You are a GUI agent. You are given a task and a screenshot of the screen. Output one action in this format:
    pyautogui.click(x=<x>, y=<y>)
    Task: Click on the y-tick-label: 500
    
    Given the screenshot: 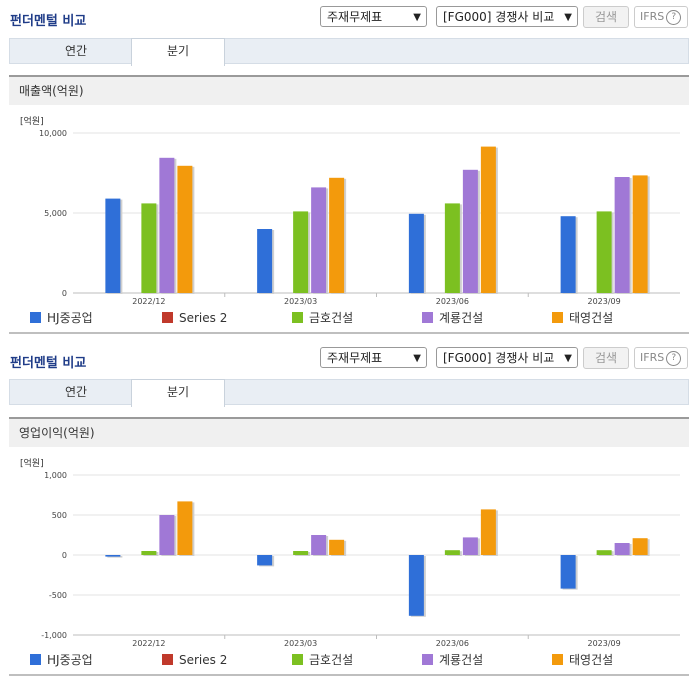 What is the action you would take?
    pyautogui.click(x=59, y=515)
    